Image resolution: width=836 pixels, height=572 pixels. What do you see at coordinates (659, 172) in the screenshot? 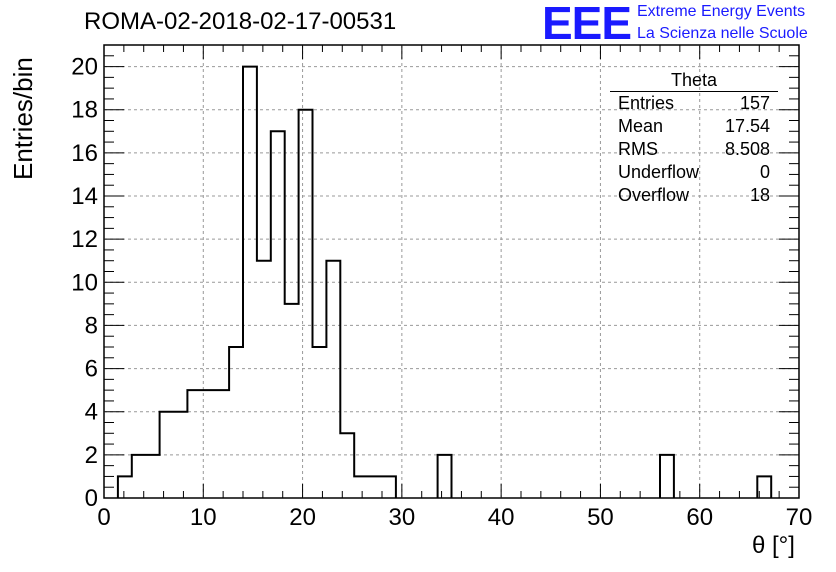
I see `stats-label: Underflow` at bounding box center [659, 172].